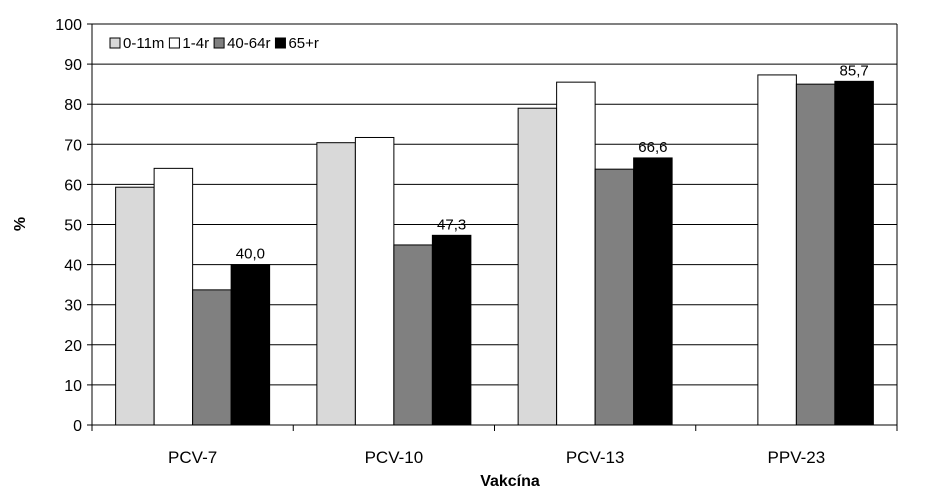  Describe the element at coordinates (143, 43) in the screenshot. I see `legend-label: 0-11m` at that location.